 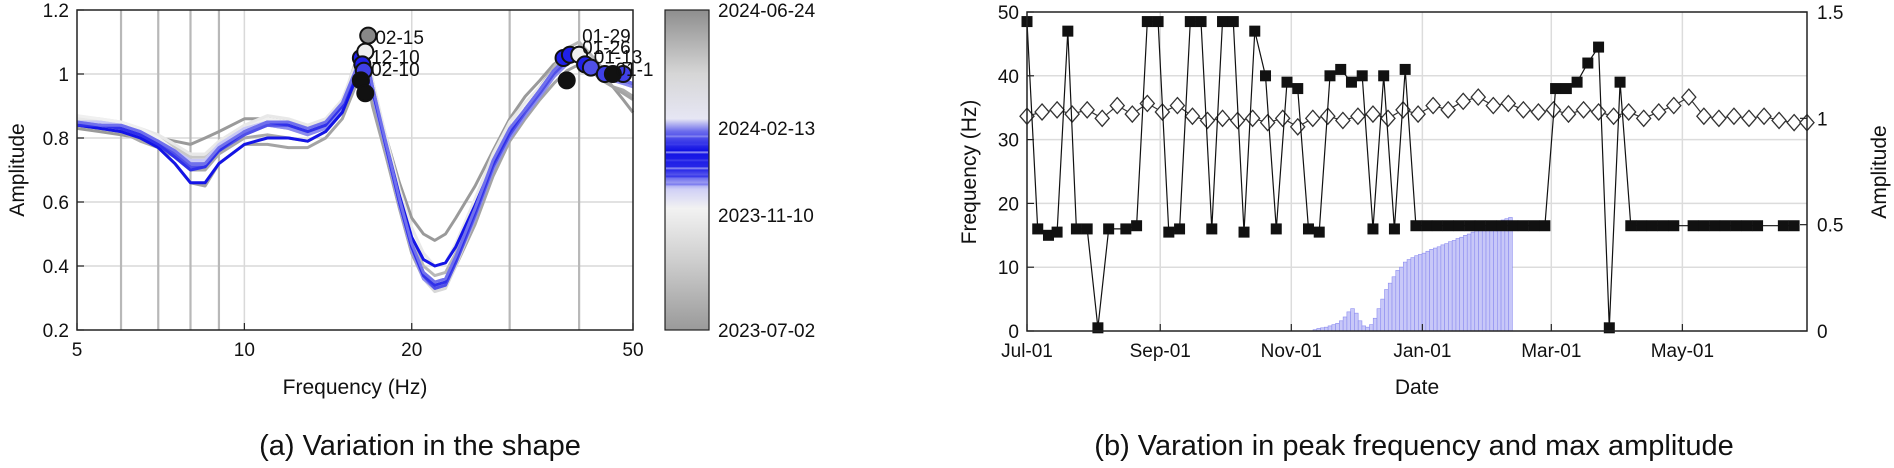 What do you see at coordinates (399, 38) in the screenshot?
I see `peak-date-label: 02-15` at bounding box center [399, 38].